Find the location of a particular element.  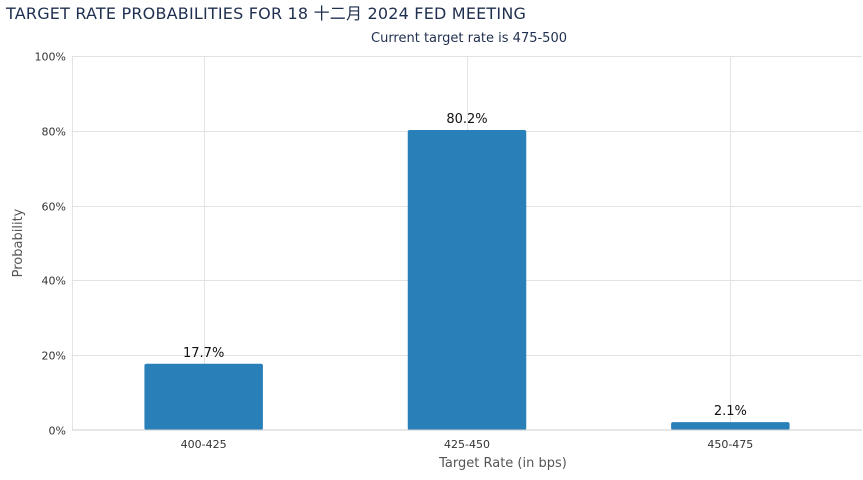

x-tick-label: 450-475 is located at coordinates (730, 444).